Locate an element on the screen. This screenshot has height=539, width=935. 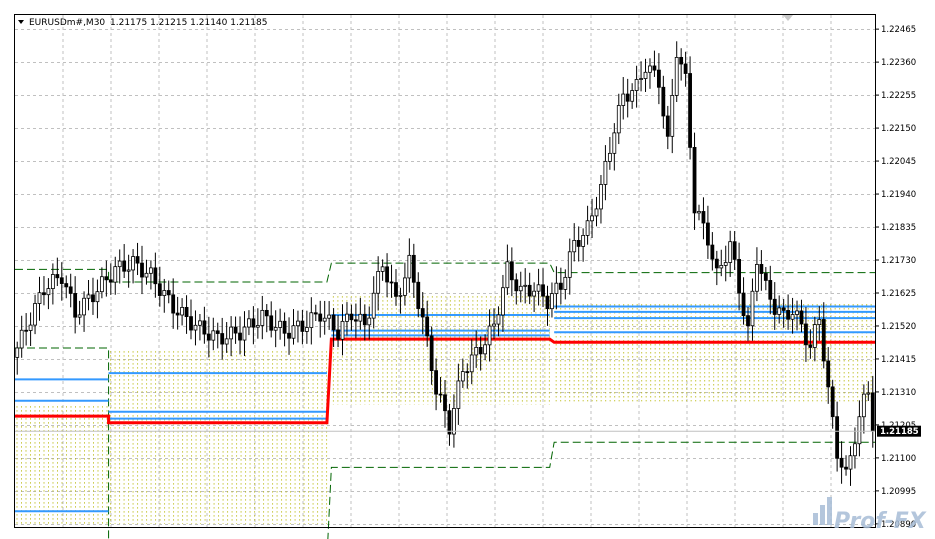
price-axis-label: 1.21835 is located at coordinates (898, 228).